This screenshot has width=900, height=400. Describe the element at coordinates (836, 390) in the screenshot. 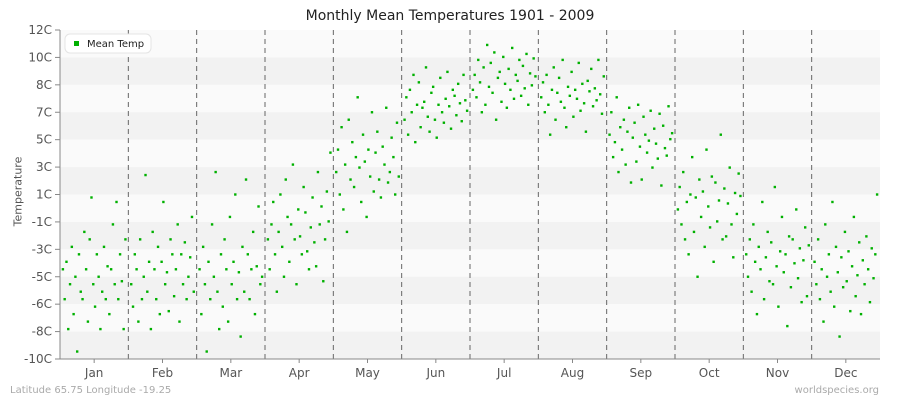

I see `footer-source: worldspecies.org` at that location.